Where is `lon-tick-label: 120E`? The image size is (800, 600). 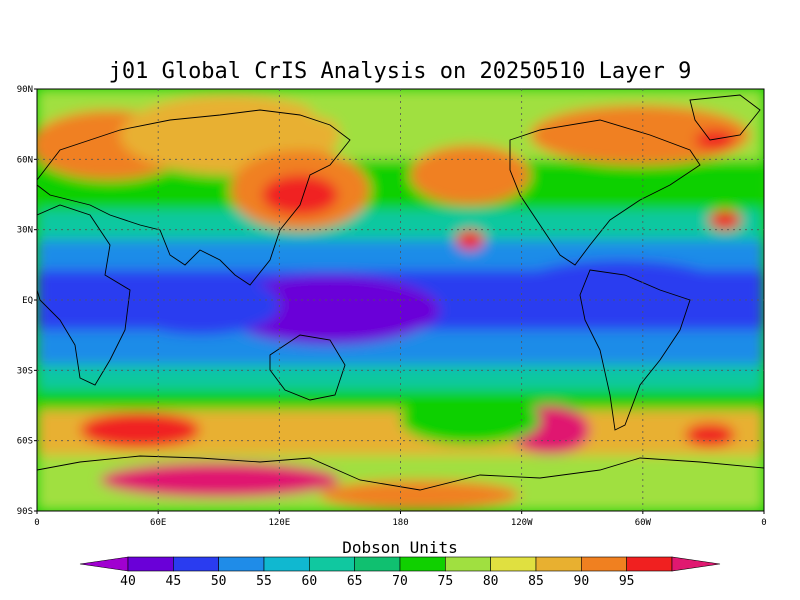
lon-tick-label: 120E is located at coordinates (279, 523).